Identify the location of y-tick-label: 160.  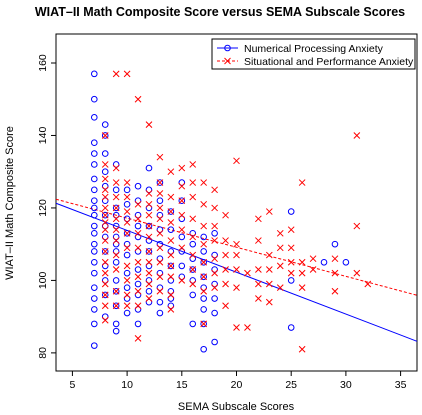
(43, 63).